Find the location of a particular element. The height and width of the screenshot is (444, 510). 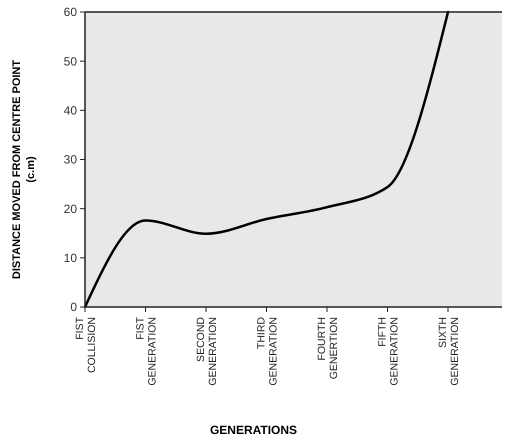

y-tick-label: 20 is located at coordinates (71, 209).